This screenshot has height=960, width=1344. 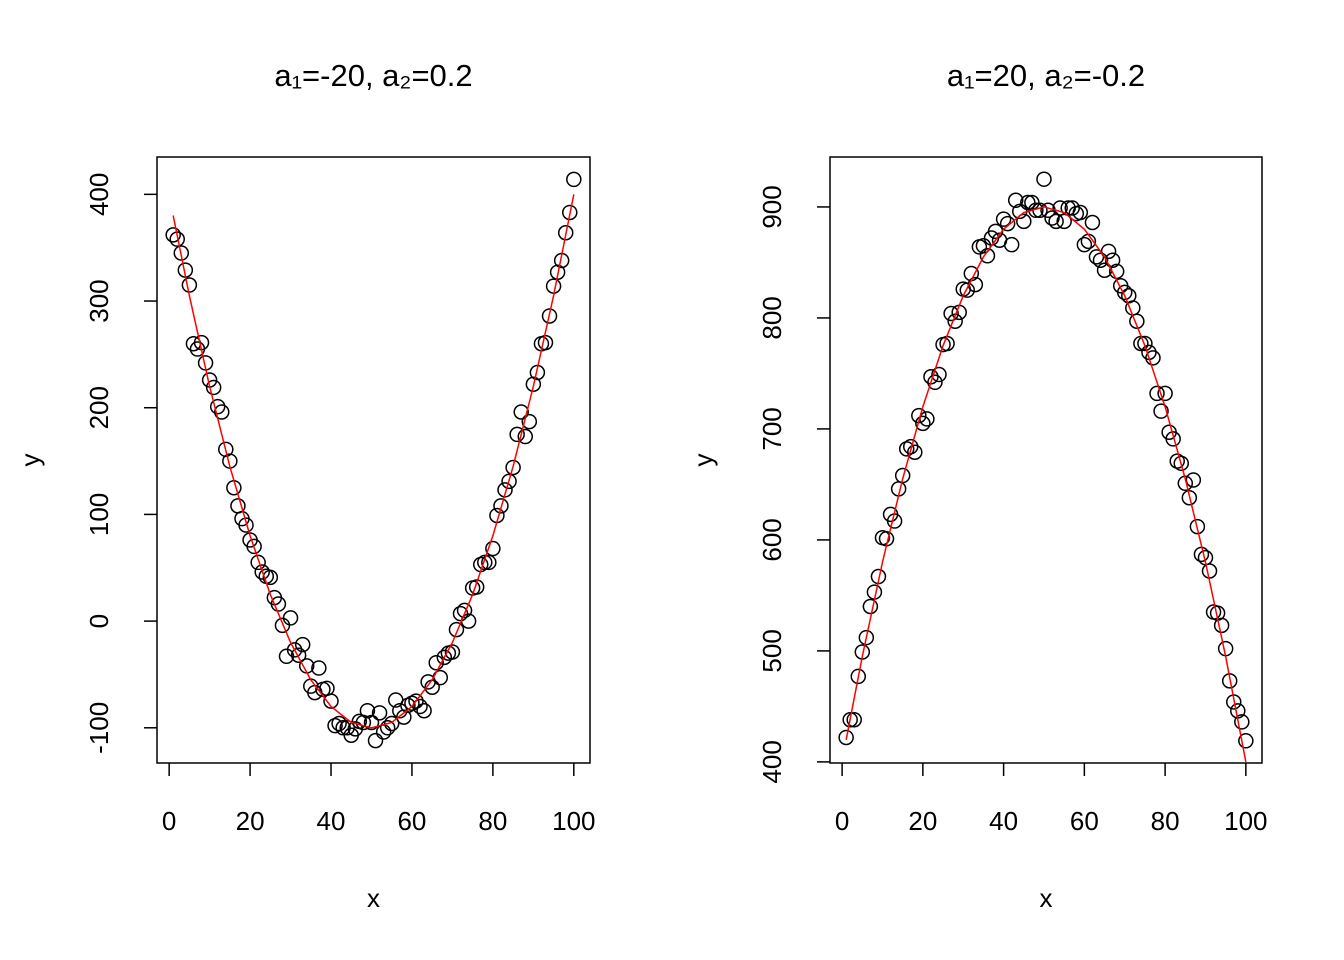 What do you see at coordinates (99, 514) in the screenshot?
I see `y-tick-label: 100` at bounding box center [99, 514].